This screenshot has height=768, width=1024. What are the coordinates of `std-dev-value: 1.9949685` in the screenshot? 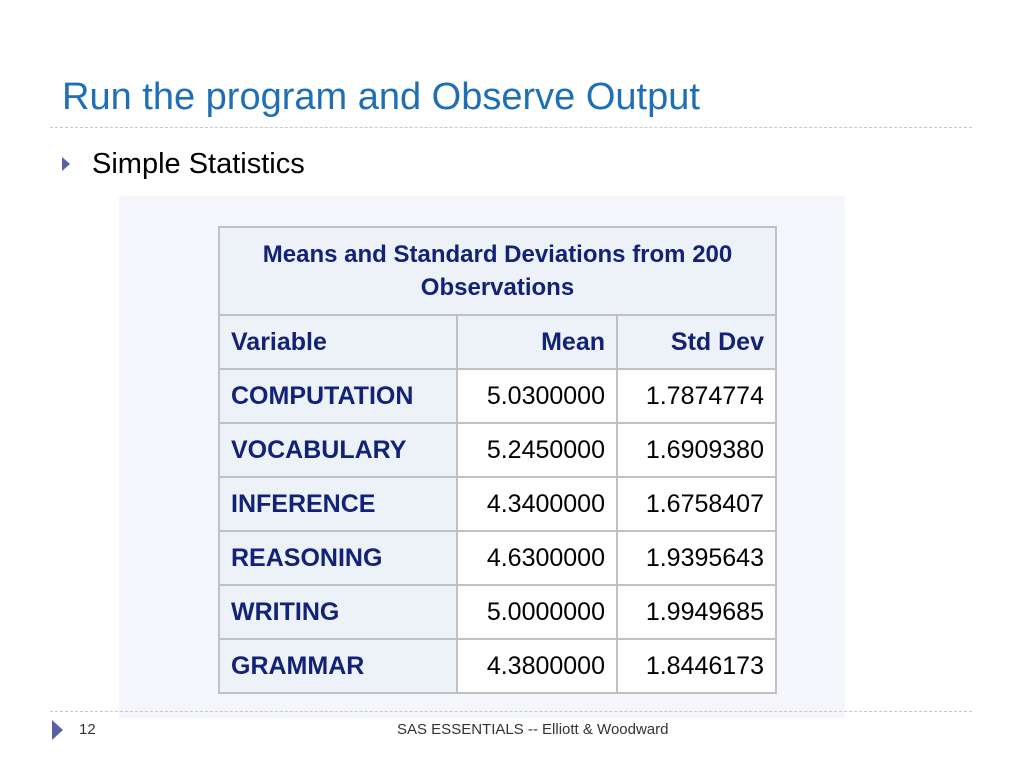 It's located at (696, 612).